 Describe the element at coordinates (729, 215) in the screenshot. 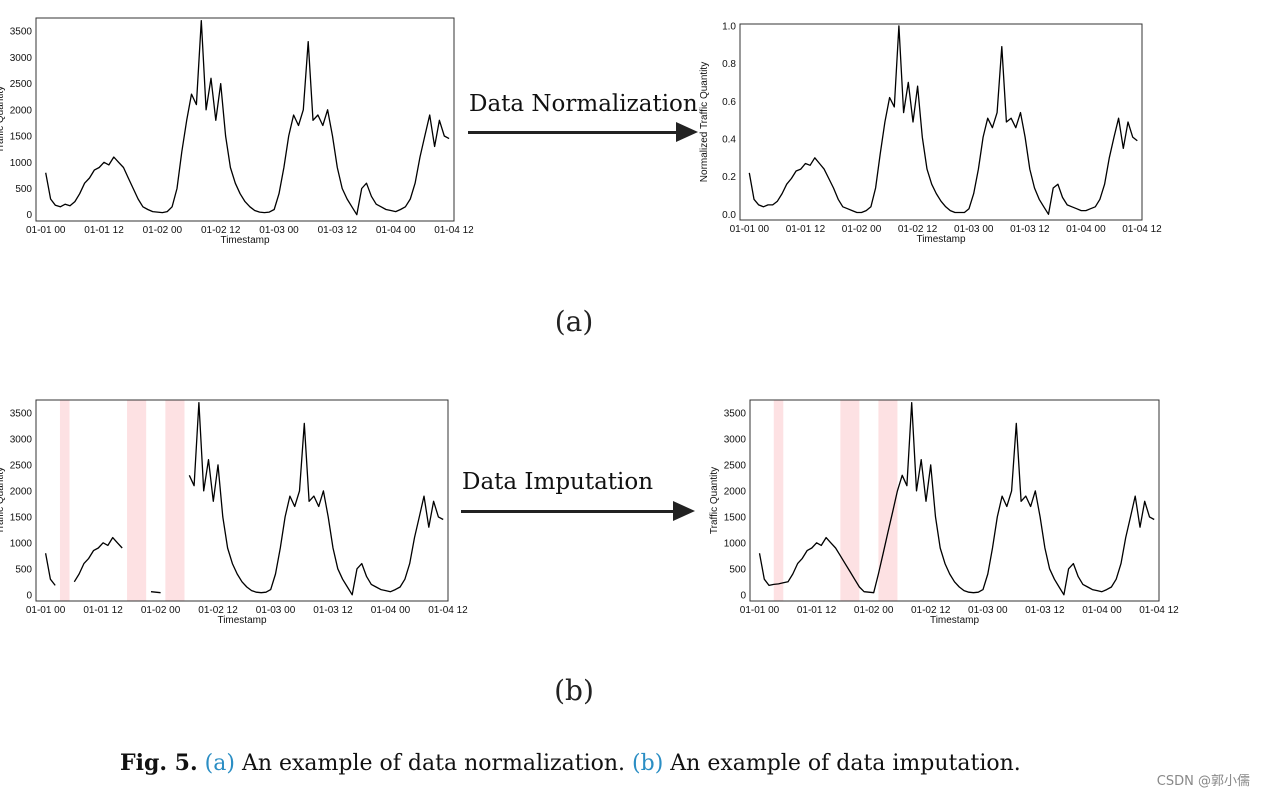

I see `y-tick-label: 0.0` at that location.